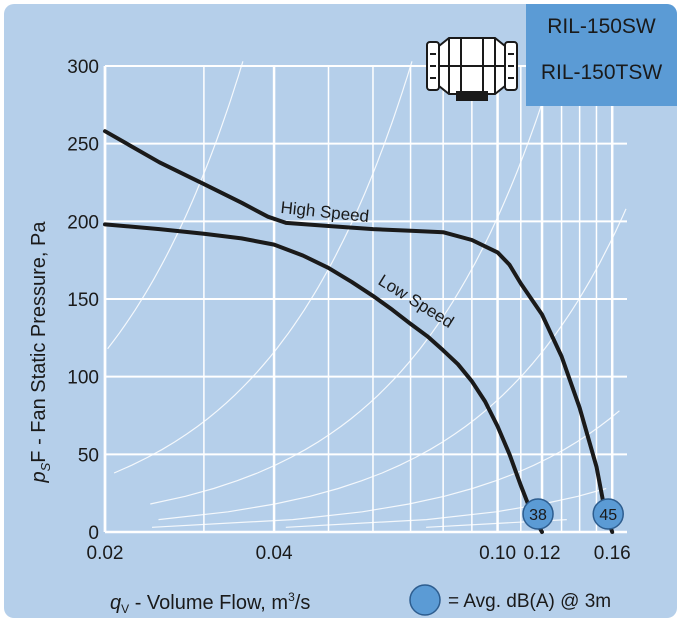 This screenshot has height=622, width=681. What do you see at coordinates (416, 301) in the screenshot?
I see `curve-label: Low Speed` at bounding box center [416, 301].